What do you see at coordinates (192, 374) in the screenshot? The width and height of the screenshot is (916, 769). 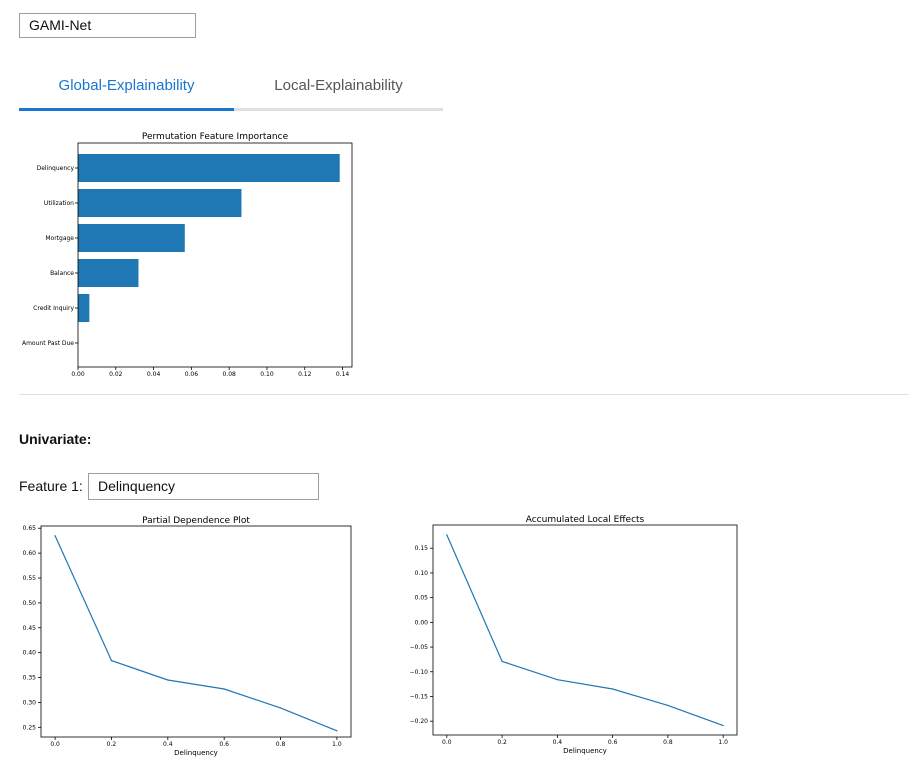 I see `x-tick-label-3: 0.06` at bounding box center [192, 374].